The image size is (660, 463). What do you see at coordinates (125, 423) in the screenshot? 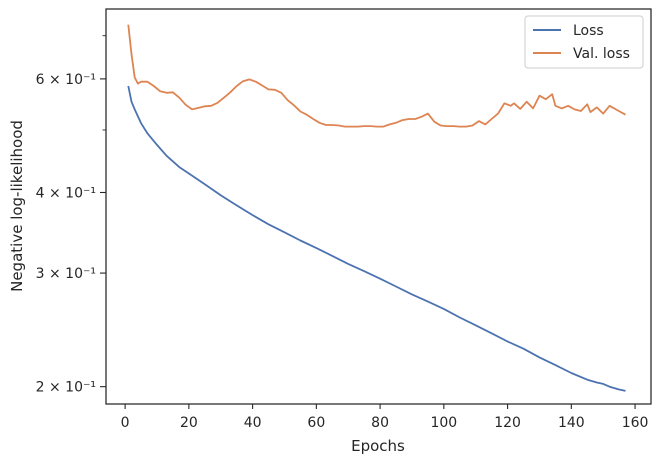
I see `x-tick-label: 0` at bounding box center [125, 423].